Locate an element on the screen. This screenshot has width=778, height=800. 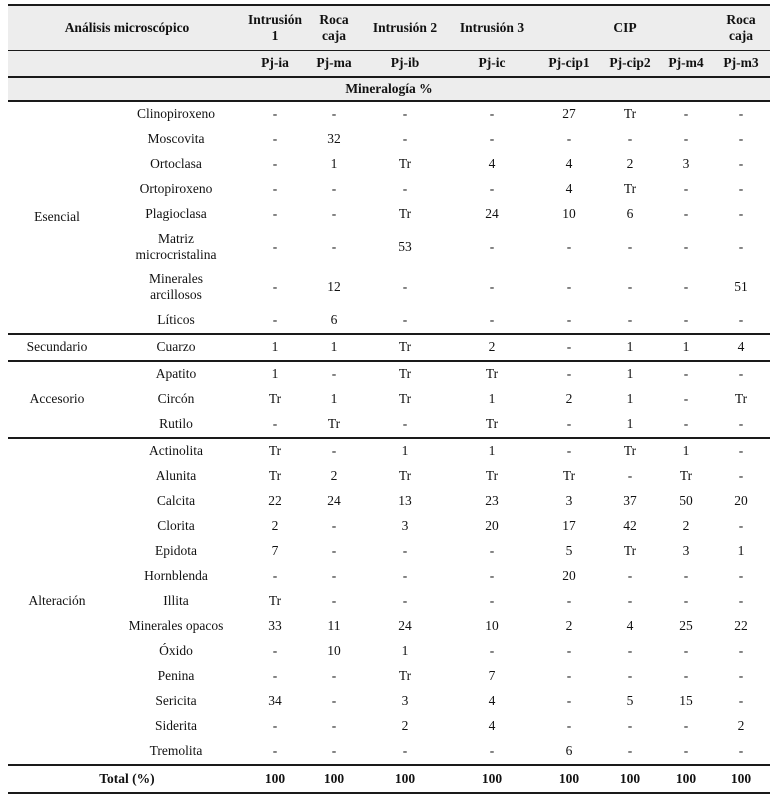
value-cell: 10 is located at coordinates (492, 625).